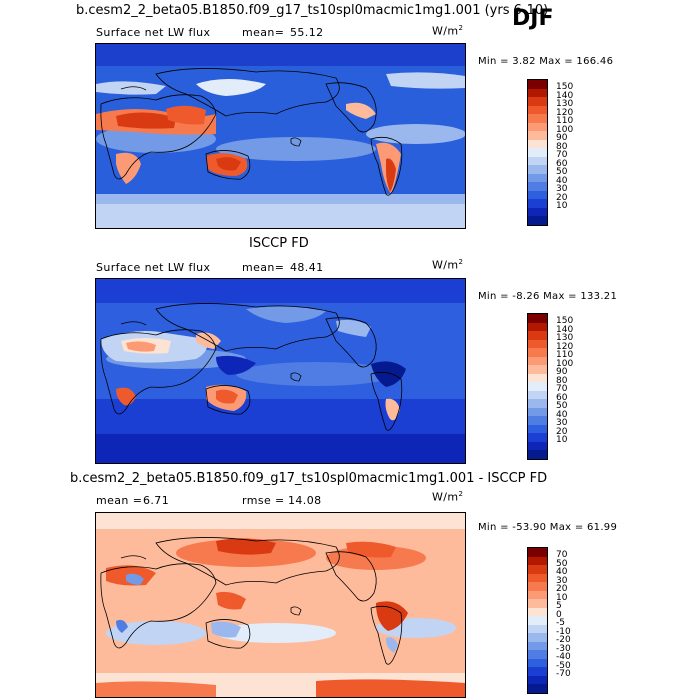 The image size is (700, 700). Describe the element at coordinates (153, 32) in the screenshot. I see `panel1-variable: Surface net LW flux` at that location.